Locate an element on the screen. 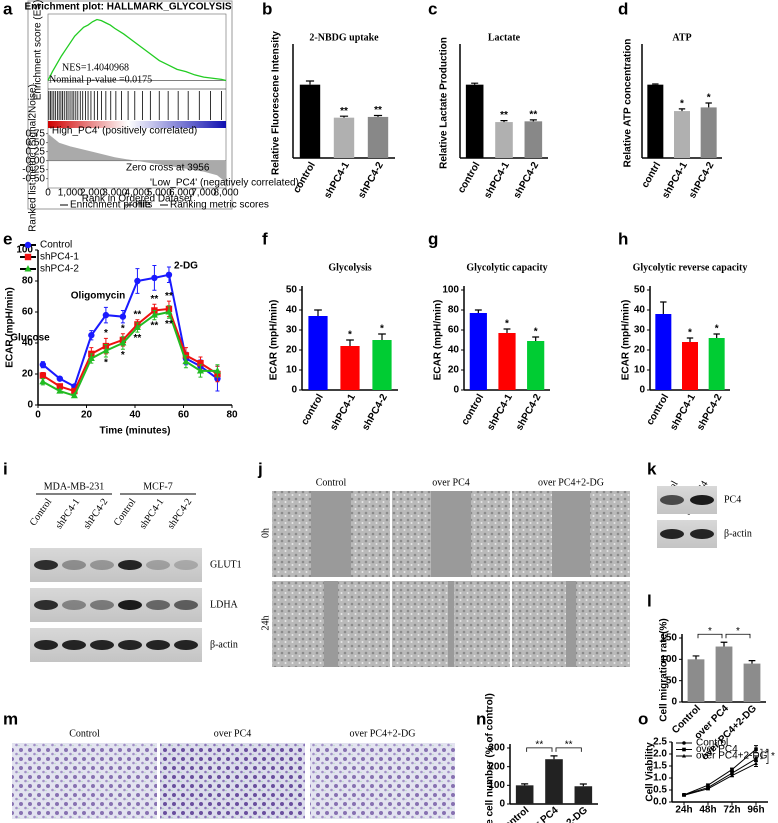 This screenshot has height=823, width=778. y-tick-label: 30 is located at coordinates (640, 330).